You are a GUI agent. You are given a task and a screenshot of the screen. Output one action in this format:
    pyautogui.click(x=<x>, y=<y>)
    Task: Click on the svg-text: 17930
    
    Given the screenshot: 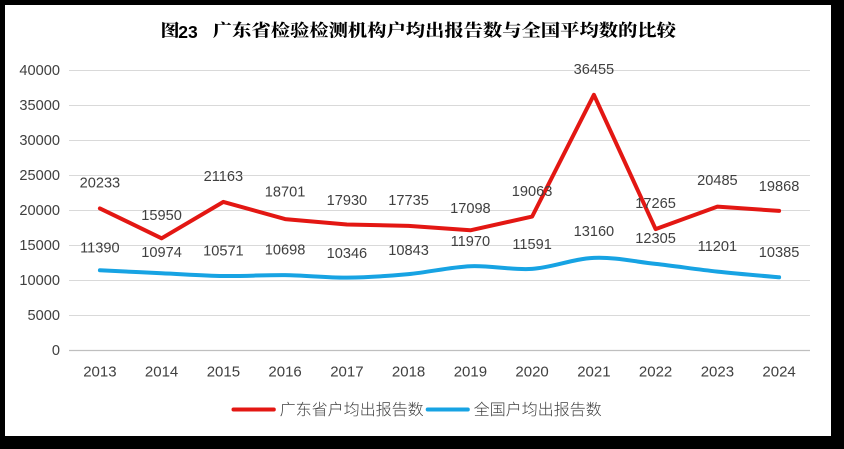 What is the action you would take?
    pyautogui.click(x=347, y=201)
    